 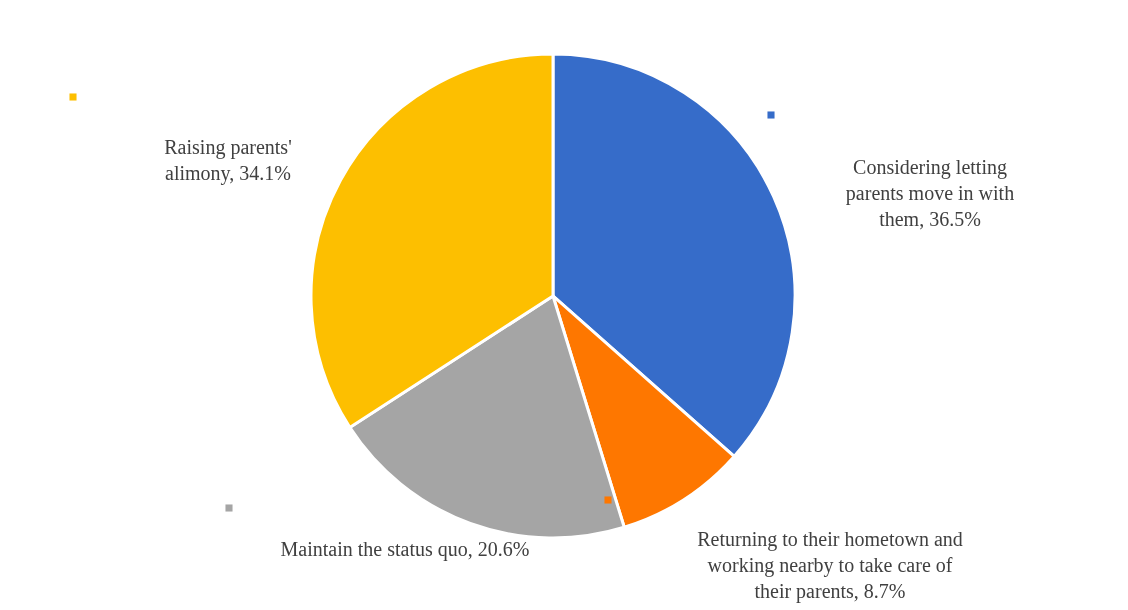 What do you see at coordinates (228, 160) in the screenshot?
I see `slice-label: Raising parents' alimony, 34.1%` at bounding box center [228, 160].